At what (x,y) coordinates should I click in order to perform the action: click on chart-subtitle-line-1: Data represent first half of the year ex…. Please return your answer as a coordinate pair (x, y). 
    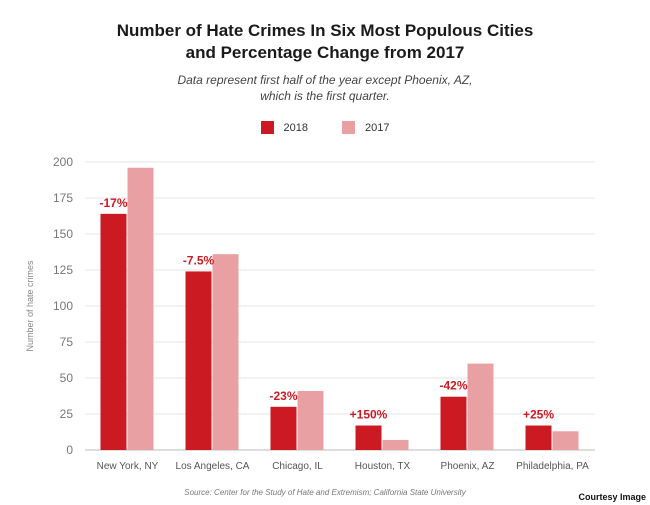
    Looking at the image, I should click on (325, 80).